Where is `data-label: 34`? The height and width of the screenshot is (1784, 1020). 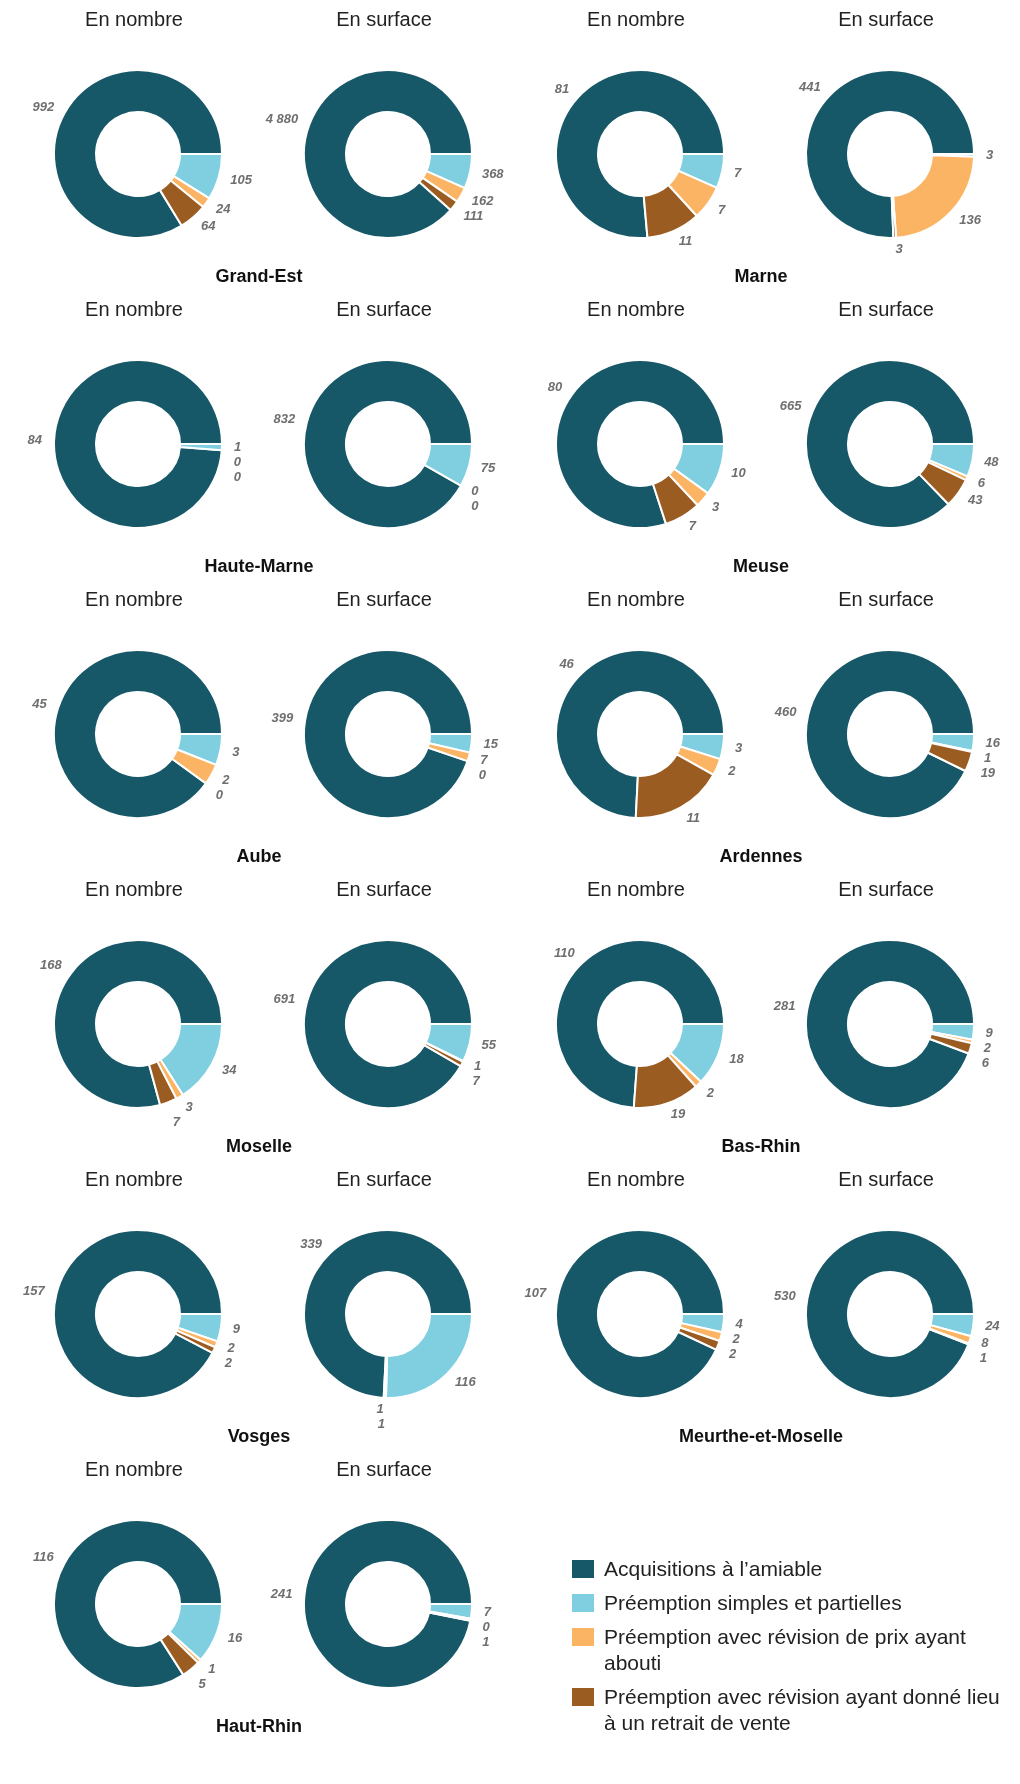
data-label: 34 is located at coordinates (230, 1069).